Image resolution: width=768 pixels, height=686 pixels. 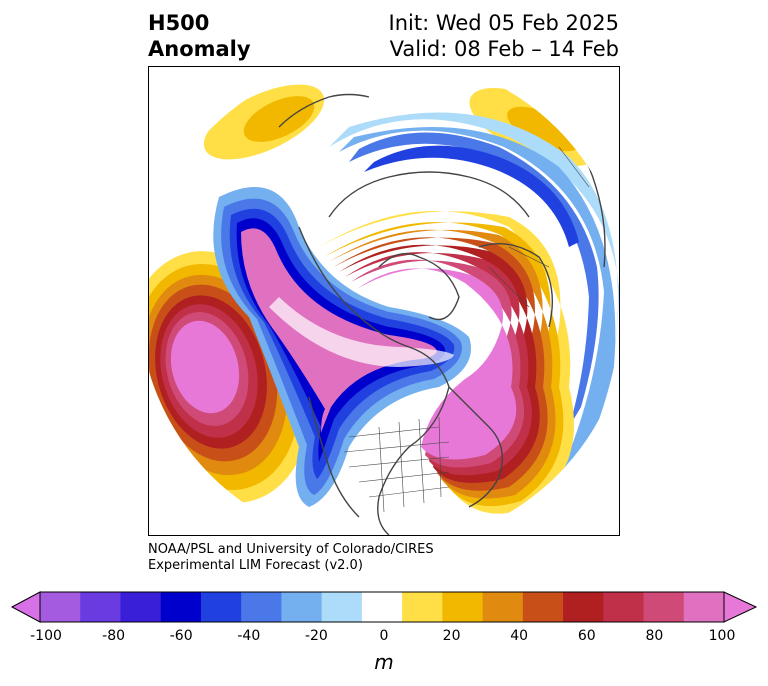 I want to click on map-title: H500 Anomaly, so click(x=199, y=36).